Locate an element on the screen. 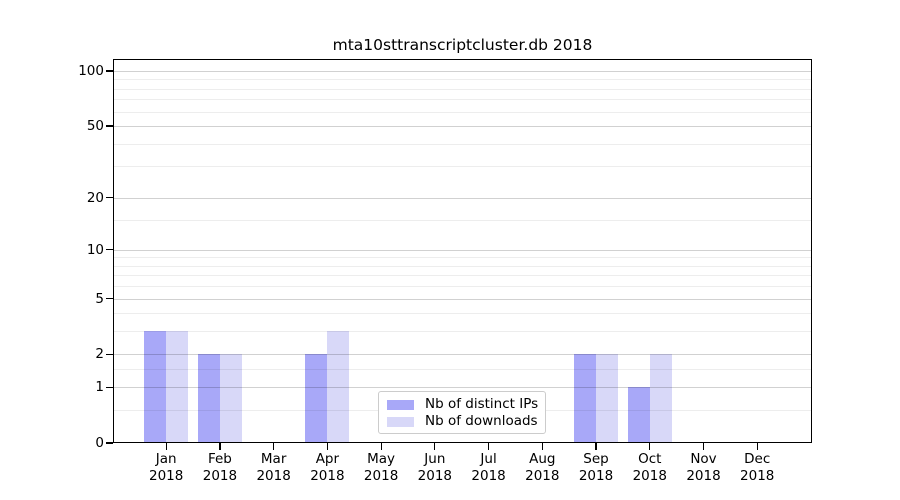  x-tick-label: Apr 2018 is located at coordinates (327, 468).